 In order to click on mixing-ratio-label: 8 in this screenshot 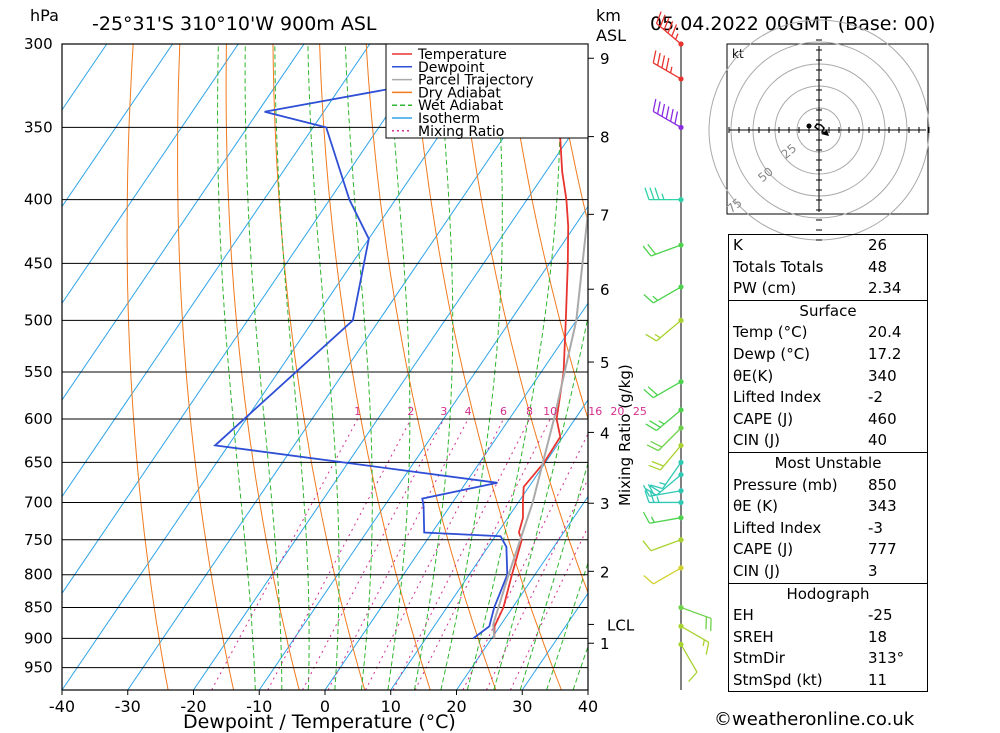, I will do `click(529, 411)`.